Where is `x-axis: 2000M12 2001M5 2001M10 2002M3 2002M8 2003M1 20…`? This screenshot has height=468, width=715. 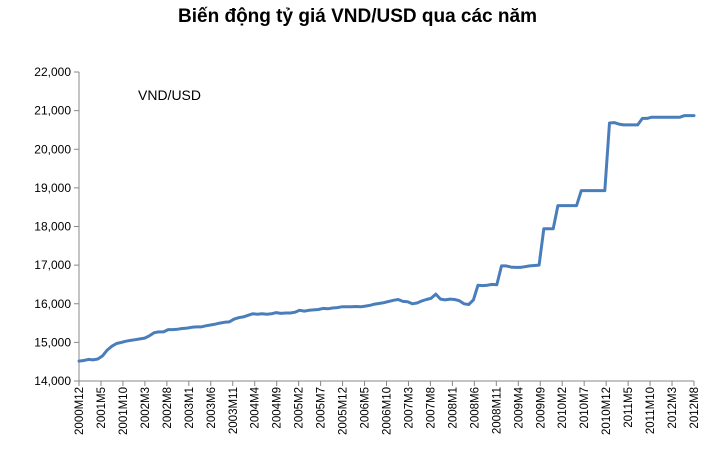 x-axis: 2000M12 2001M5 2001M10 2002M3 2002M8 2003M1 20… is located at coordinates (387, 407).